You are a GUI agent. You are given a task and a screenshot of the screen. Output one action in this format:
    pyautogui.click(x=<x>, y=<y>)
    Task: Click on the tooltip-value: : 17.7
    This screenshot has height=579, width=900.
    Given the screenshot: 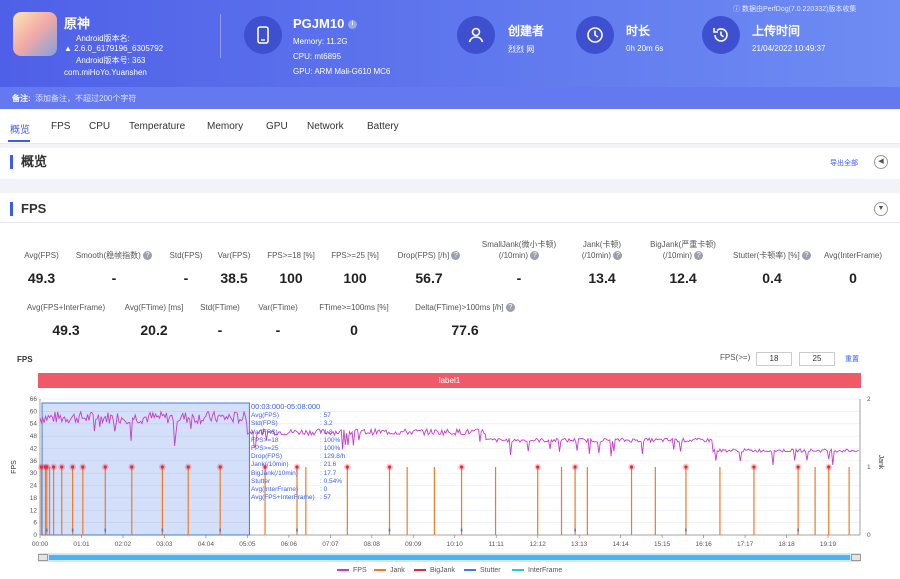 What is the action you would take?
    pyautogui.click(x=328, y=473)
    